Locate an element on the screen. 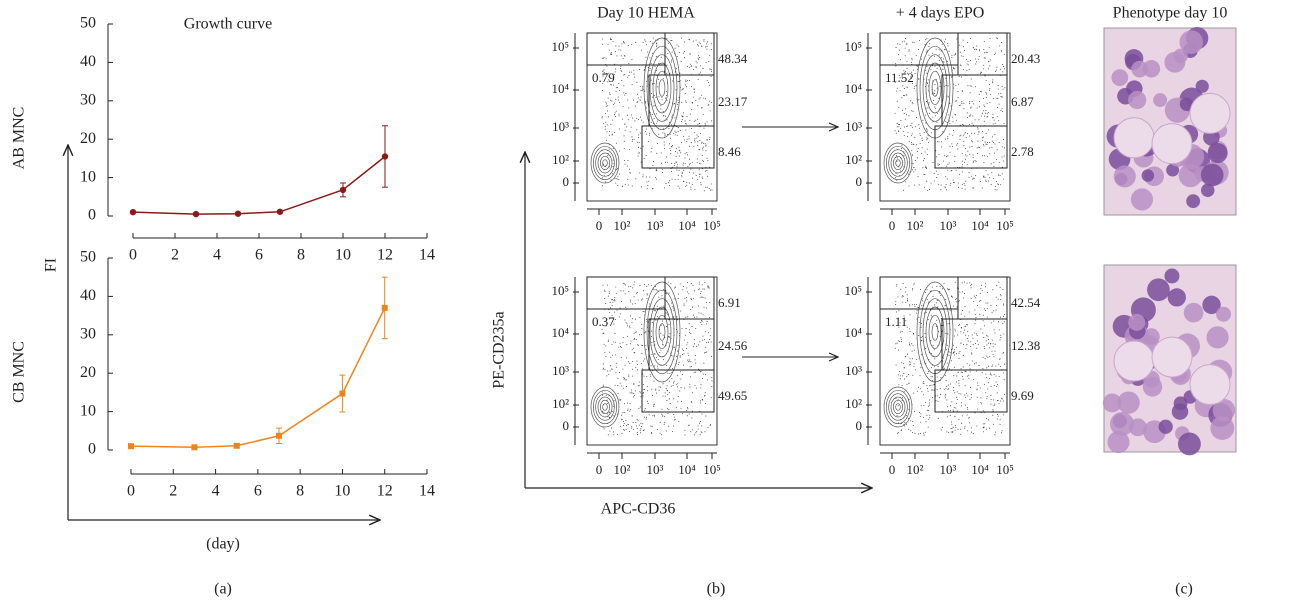 This screenshot has height=611, width=1296. y-tick-label: 10⁴ is located at coordinates (560, 332).